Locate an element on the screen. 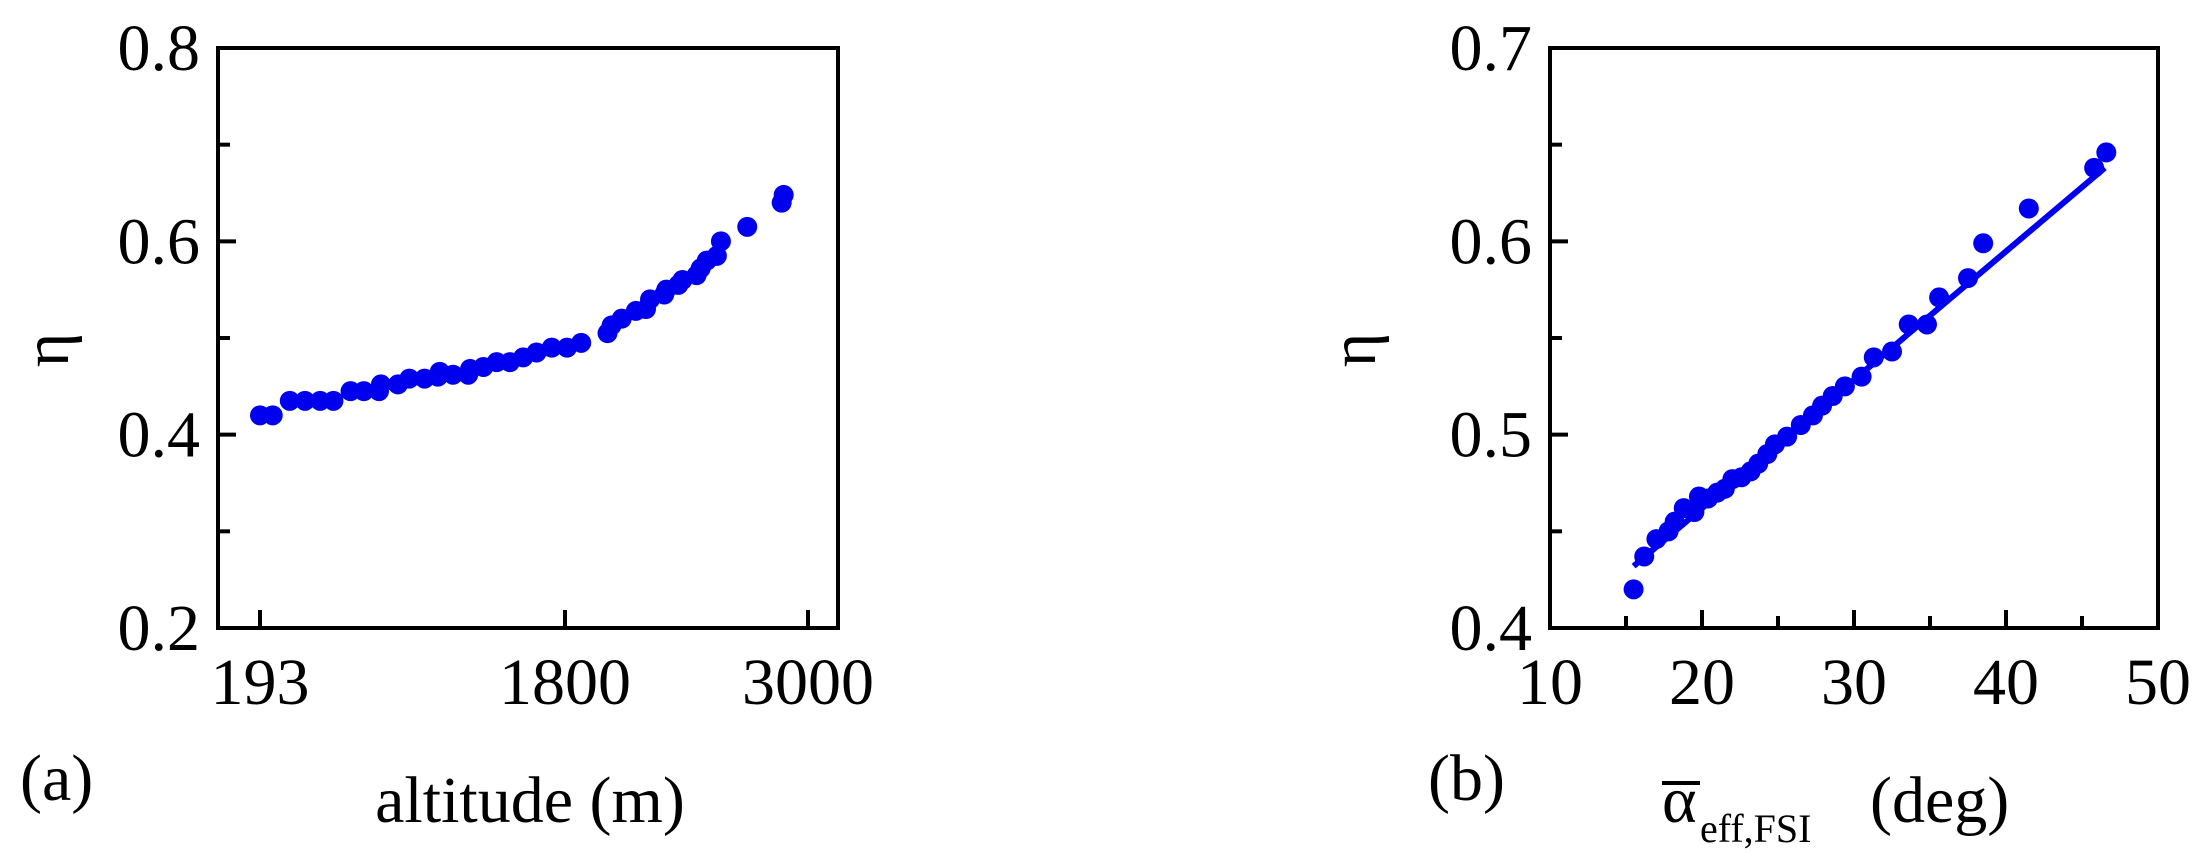 Image resolution: width=2205 pixels, height=866 pixels. panel-b-y-tick-label: 0.5 is located at coordinates (1491, 435).